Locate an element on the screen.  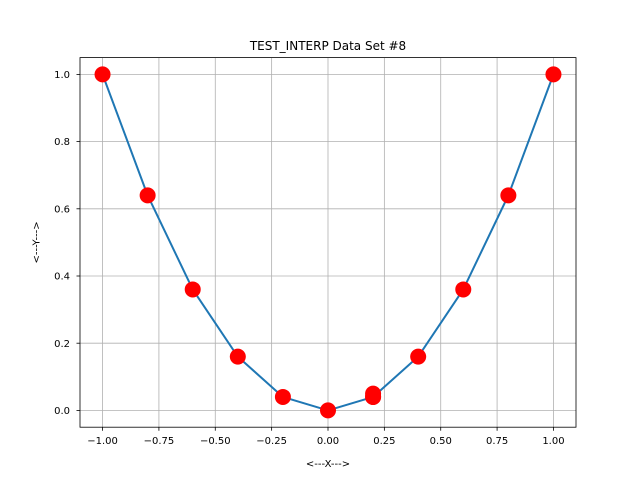
y-axis-ticks: 0.0 0.2 0.4 0.6 0.8 1.0 is located at coordinates (67, 243).